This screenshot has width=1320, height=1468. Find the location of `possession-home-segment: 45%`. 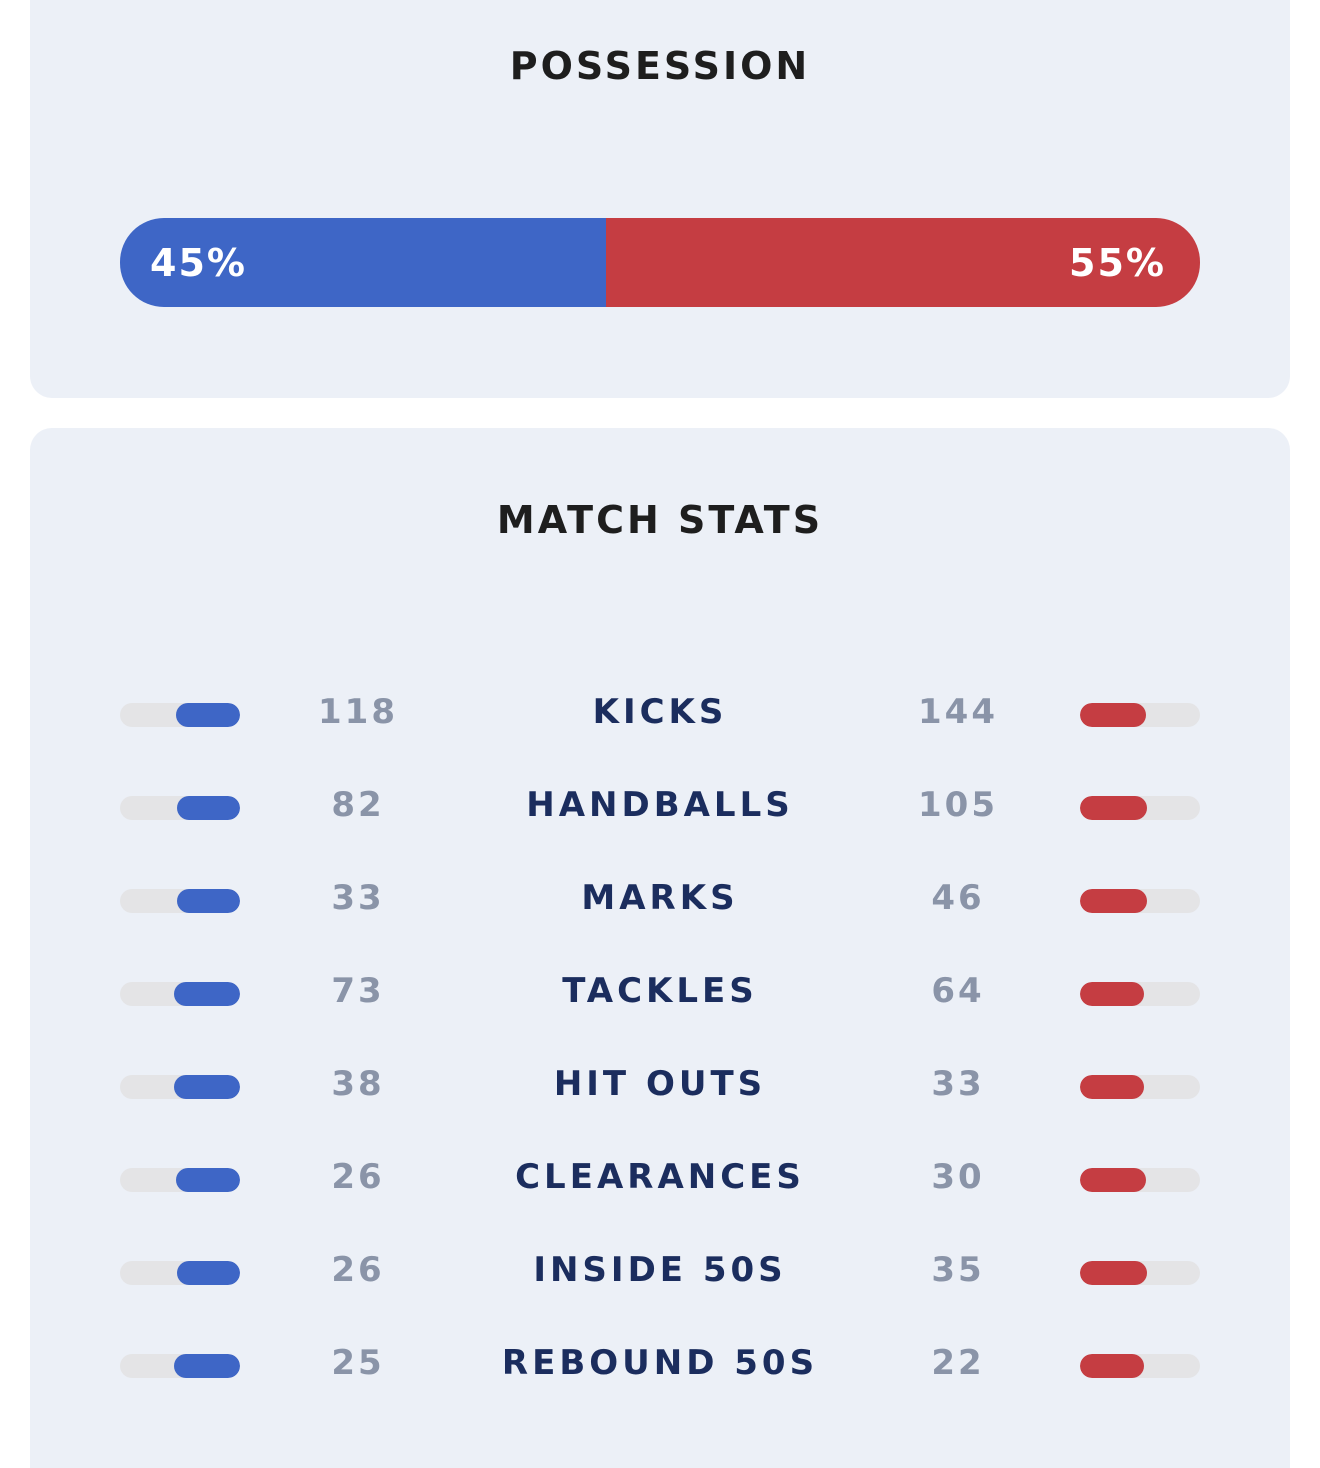

possession-home-segment: 45% is located at coordinates (363, 262).